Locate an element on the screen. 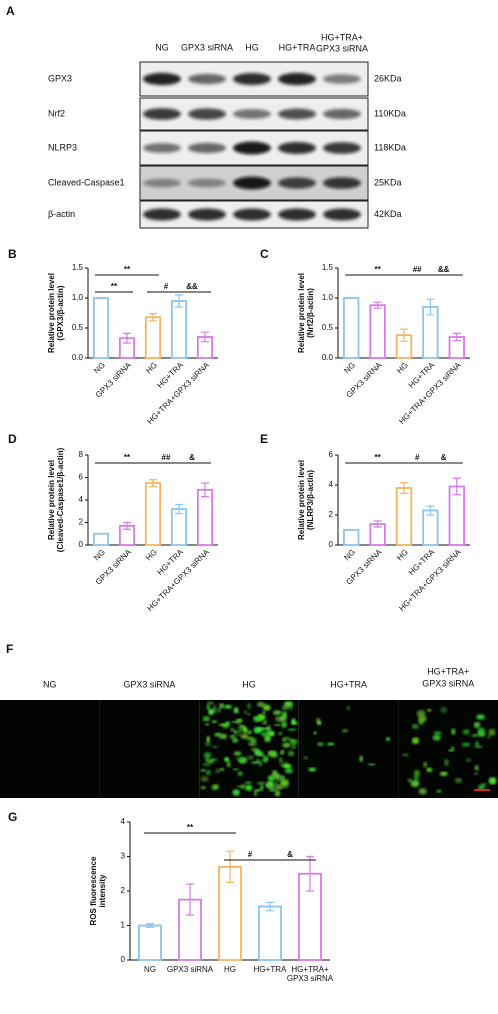  protein-label: Cleaved-Caspase1 is located at coordinates (86, 182).